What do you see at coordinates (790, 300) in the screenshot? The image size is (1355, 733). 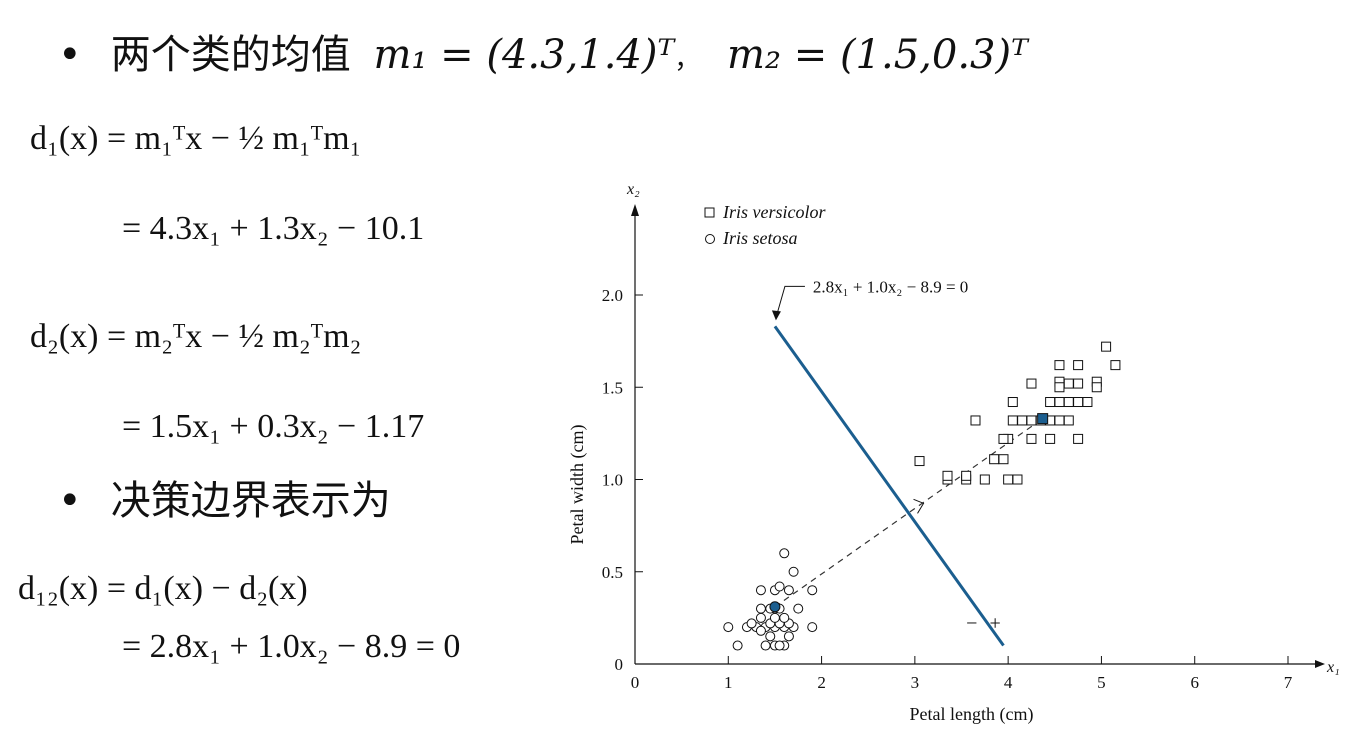 I see `boundary-label-leader` at bounding box center [790, 300].